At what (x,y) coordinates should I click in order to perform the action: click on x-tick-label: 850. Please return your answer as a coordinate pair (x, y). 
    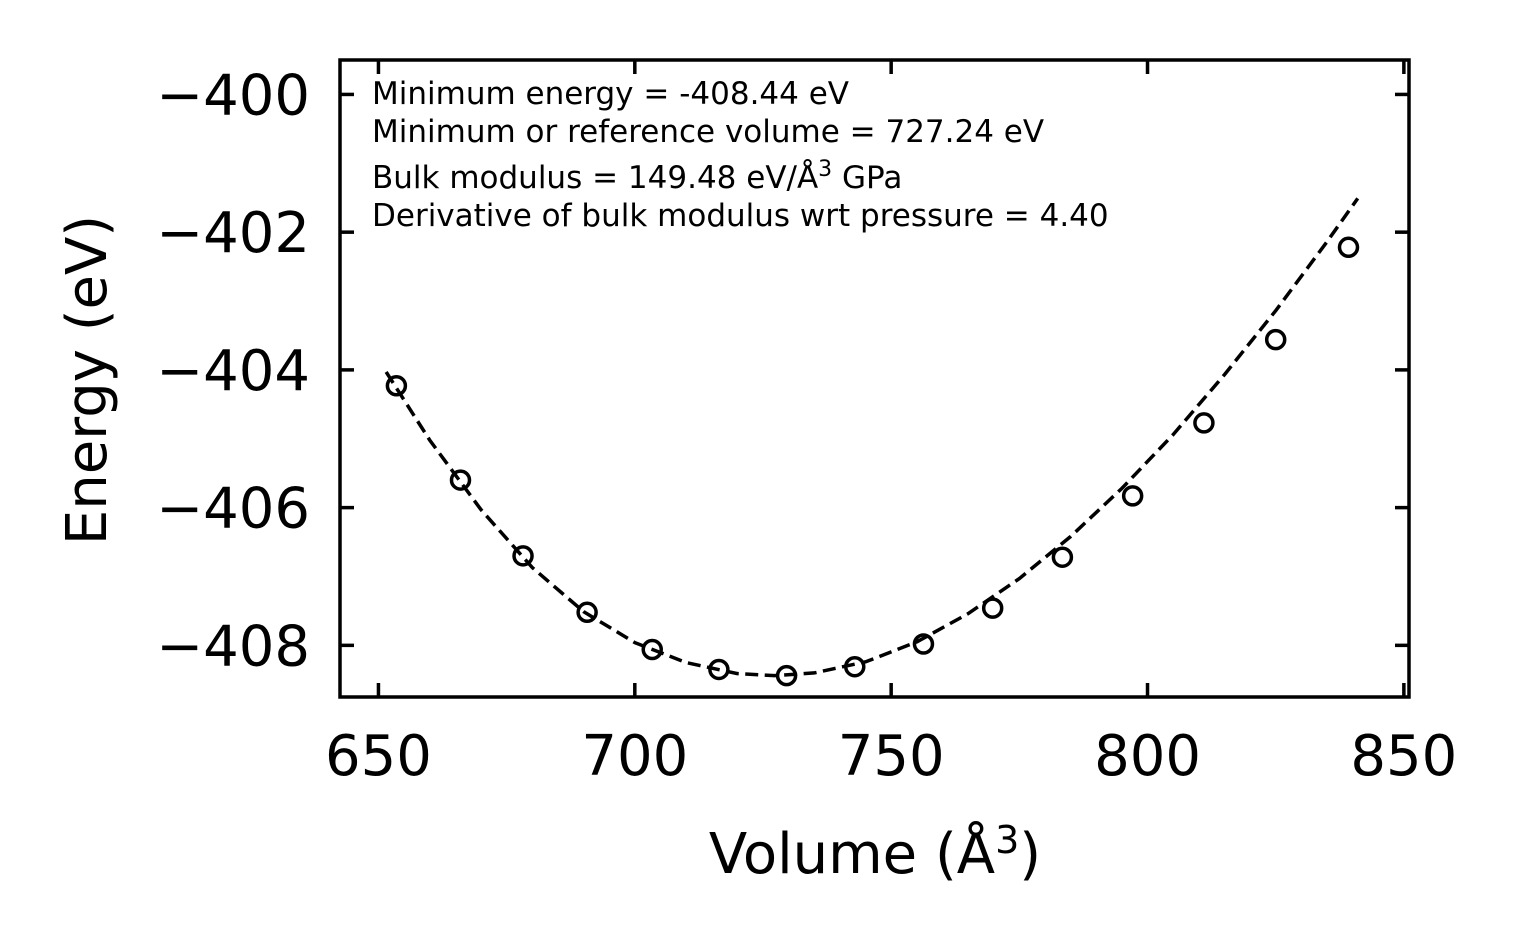
    Looking at the image, I should click on (1403, 756).